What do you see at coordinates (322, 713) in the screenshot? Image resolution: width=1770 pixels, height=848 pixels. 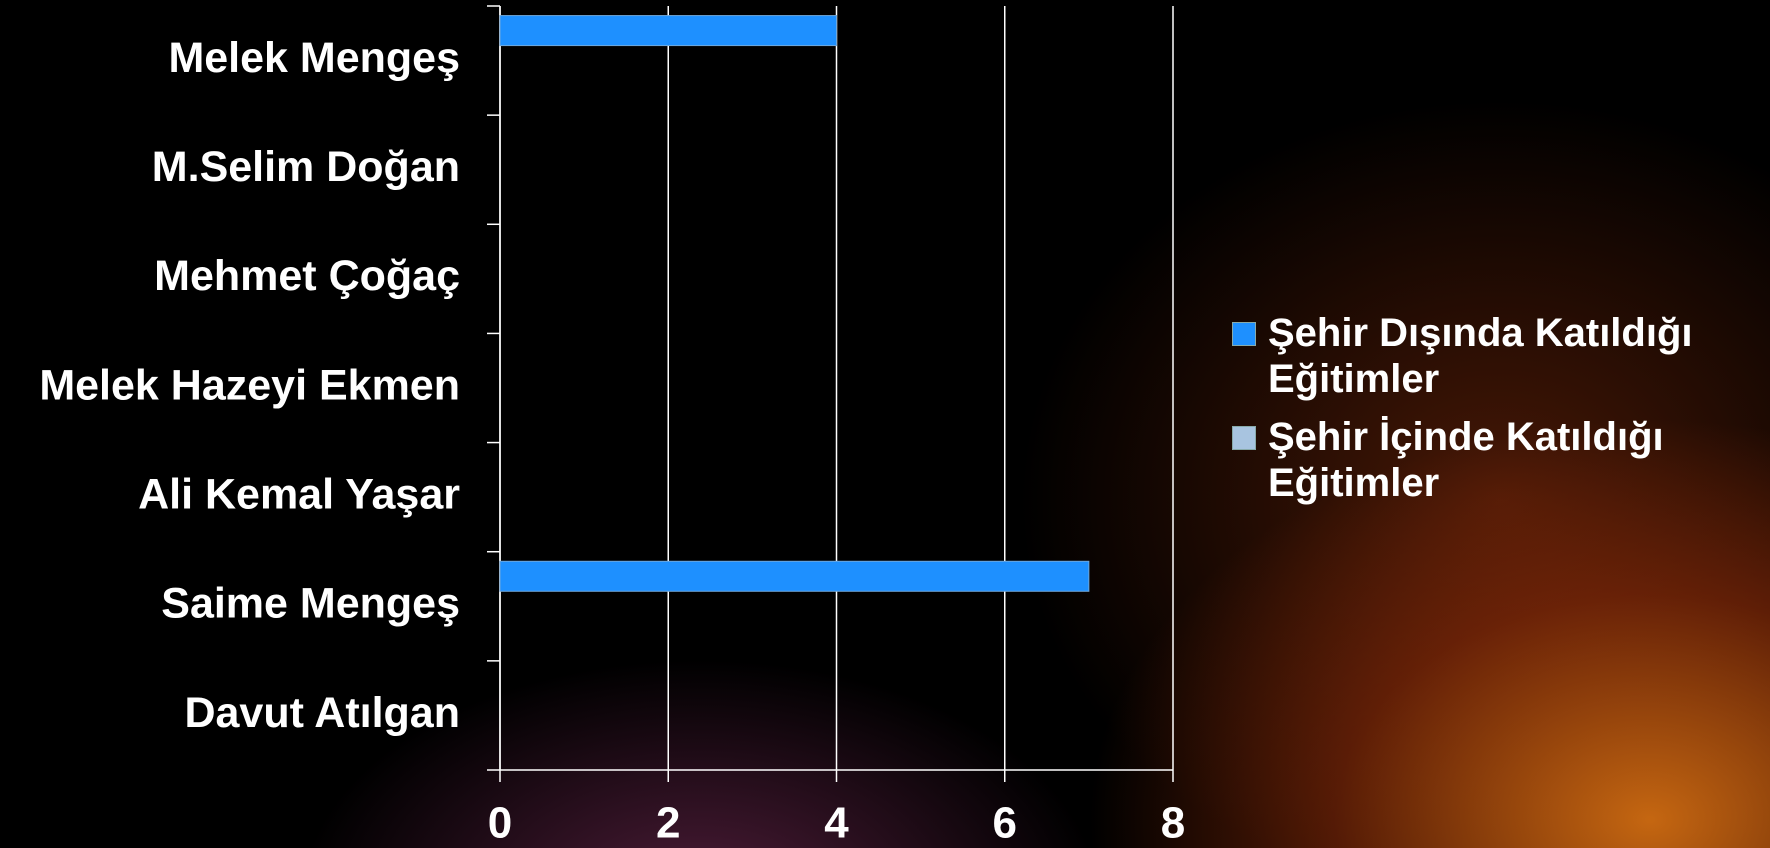 I see `y-tick-label: Davut Atılgan` at bounding box center [322, 713].